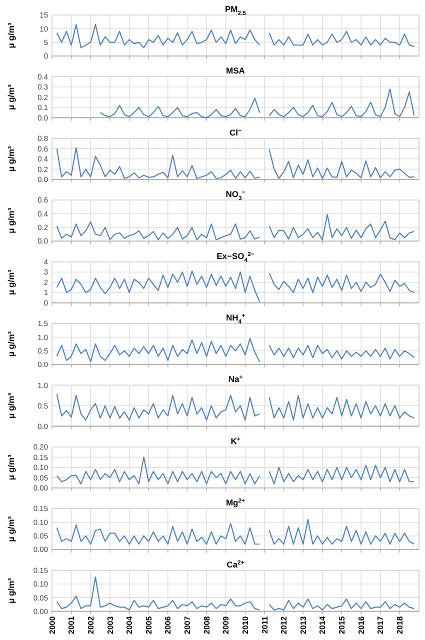 The height and width of the screenshot is (640, 425). Describe the element at coordinates (236, 132) in the screenshot. I see `chart-title: Cl$^{−}$` at that location.